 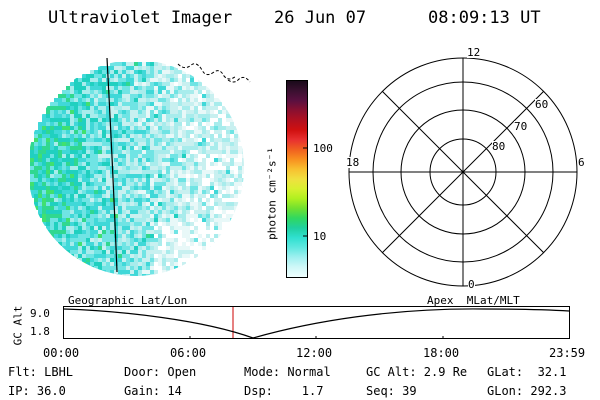 I want to click on mlat-label-60: 60, so click(x=542, y=104).